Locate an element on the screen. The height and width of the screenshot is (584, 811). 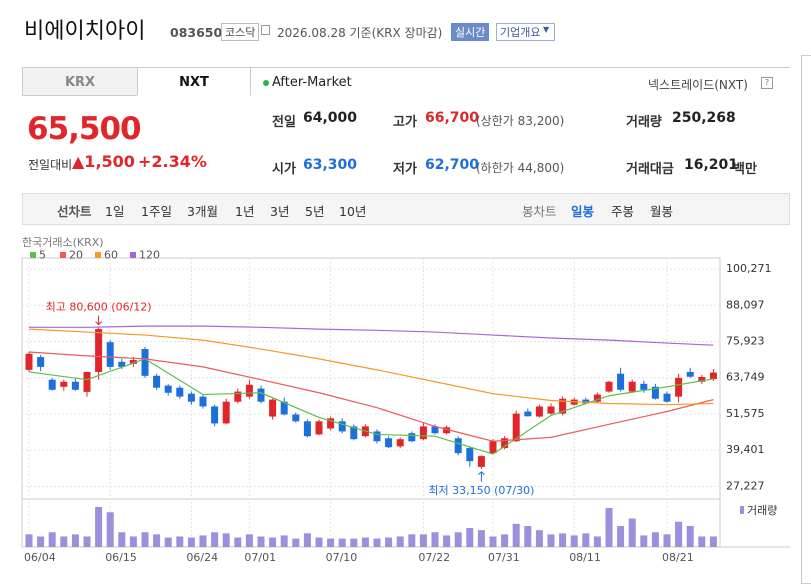
candle-period: 월봉 is located at coordinates (662, 211).